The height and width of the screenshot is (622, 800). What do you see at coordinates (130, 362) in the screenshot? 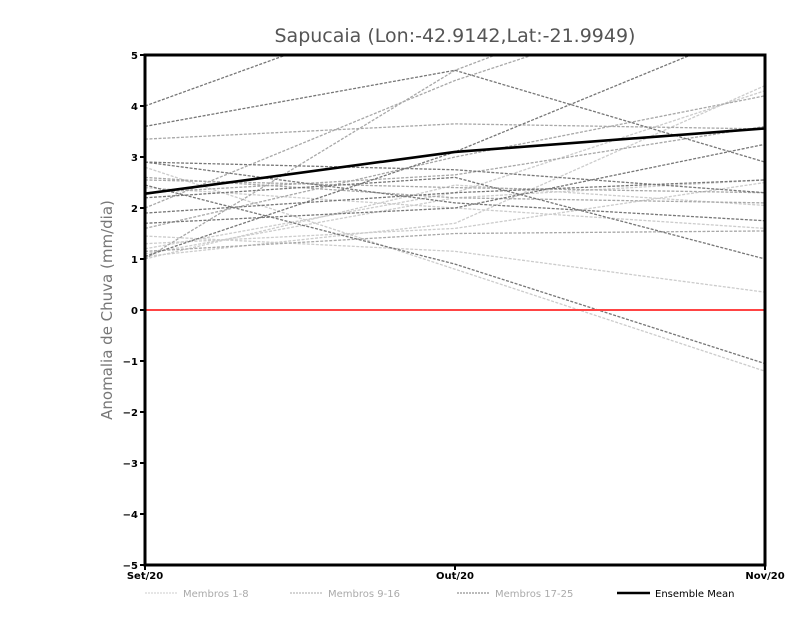
I see `y-tick-label: −1` at bounding box center [130, 362].